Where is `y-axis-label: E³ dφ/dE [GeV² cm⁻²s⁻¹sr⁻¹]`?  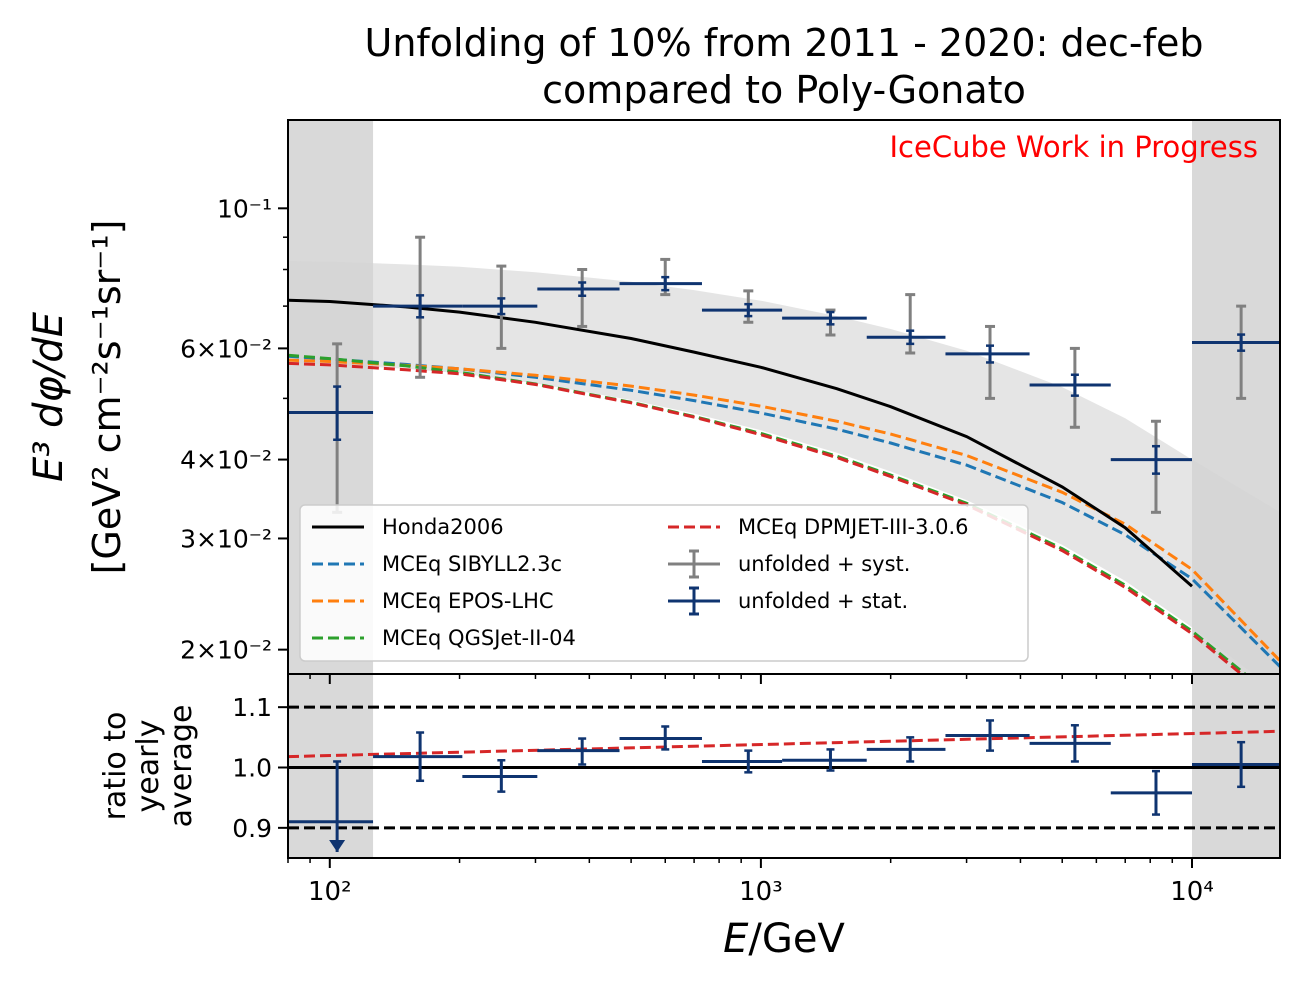 y-axis-label: E³ dφ/dE [GeV² cm⁻²s⁻¹sr⁻¹] is located at coordinates (77, 397).